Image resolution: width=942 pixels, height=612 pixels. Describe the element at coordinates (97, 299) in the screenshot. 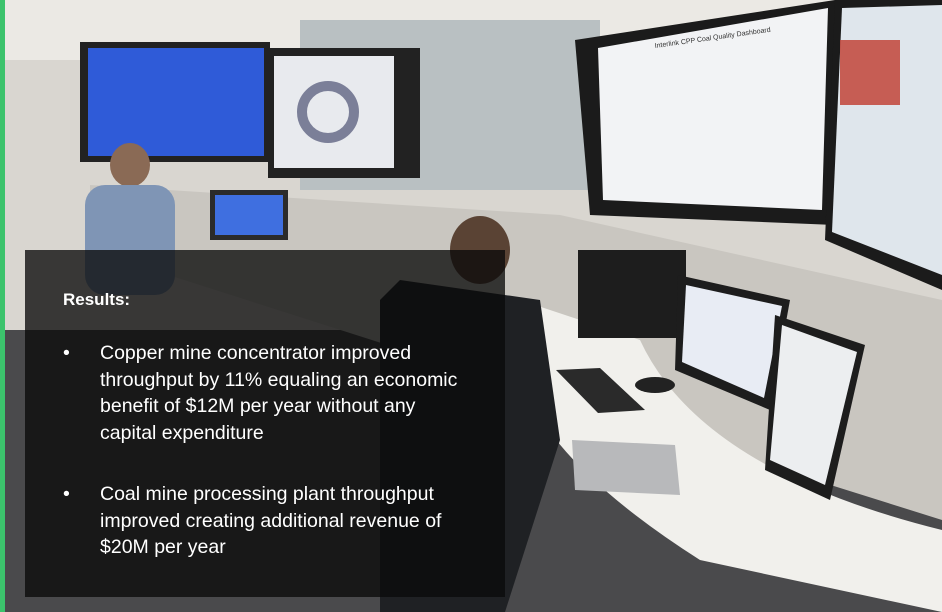

I see `results-title: Results:` at that location.